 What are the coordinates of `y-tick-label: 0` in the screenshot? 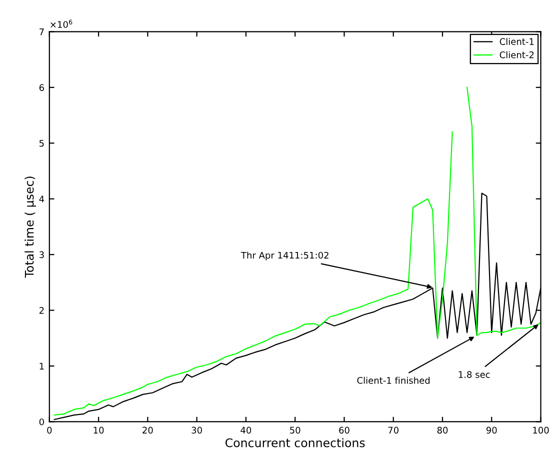 It's located at (41, 422).